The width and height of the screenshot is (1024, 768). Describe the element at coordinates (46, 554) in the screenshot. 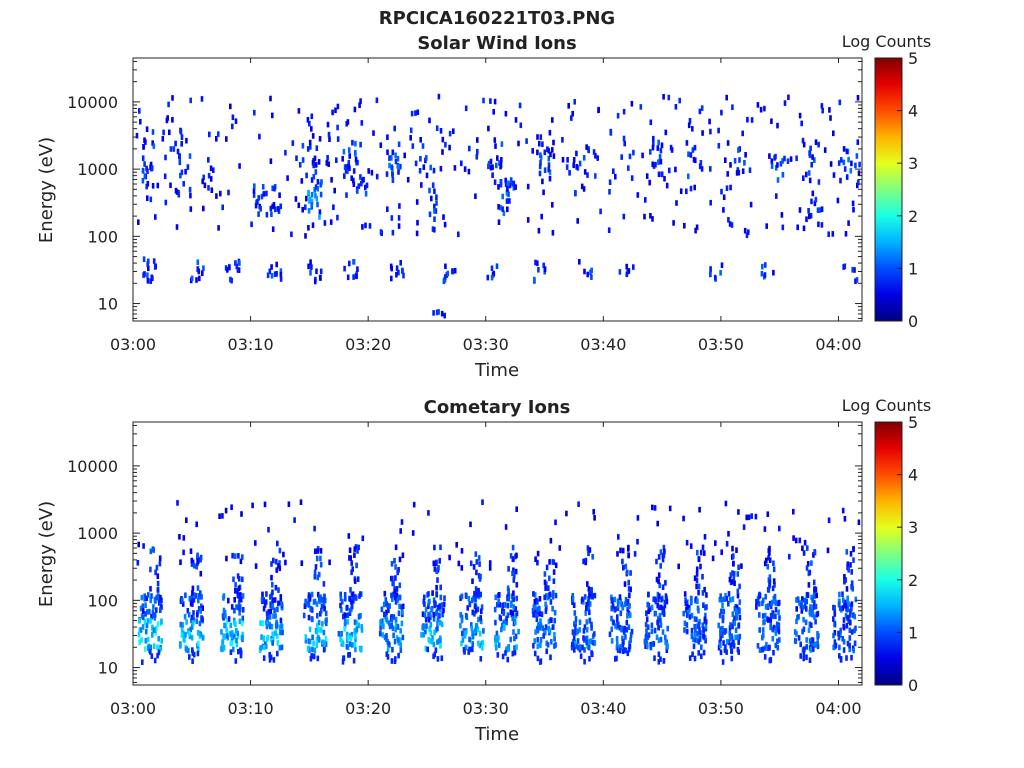

I see `y-axis-label: Energy (eV)` at that location.